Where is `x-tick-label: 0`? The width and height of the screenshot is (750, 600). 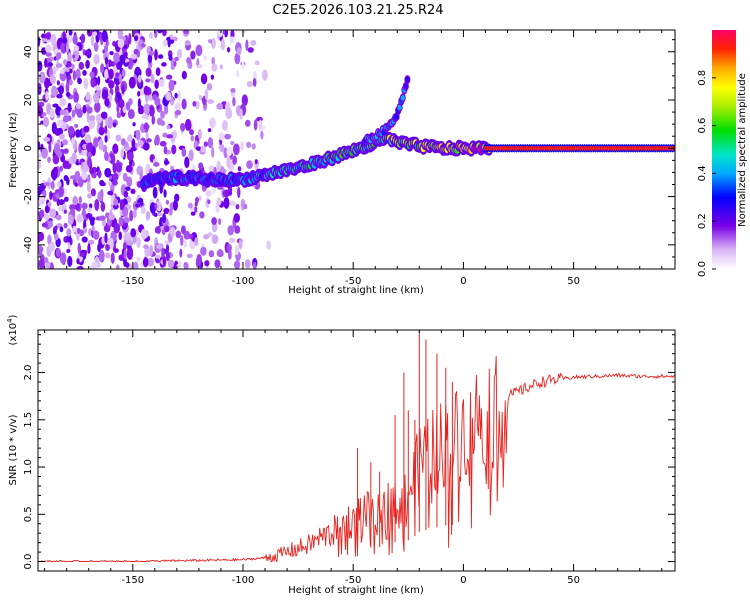 x-tick-label: 0 is located at coordinates (463, 281).